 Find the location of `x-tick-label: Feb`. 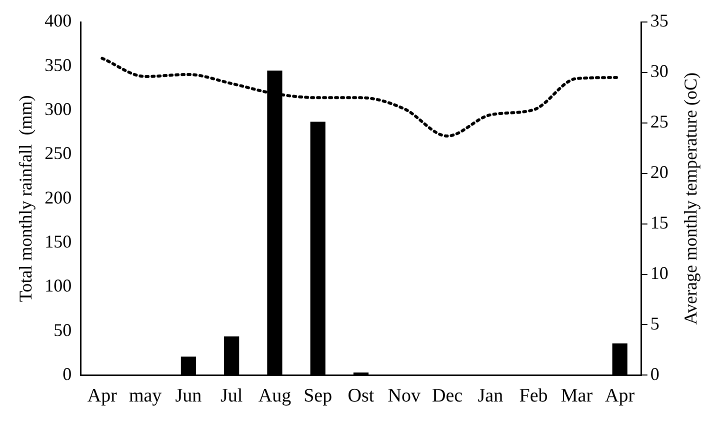

x-tick-label: Feb is located at coordinates (533, 396).